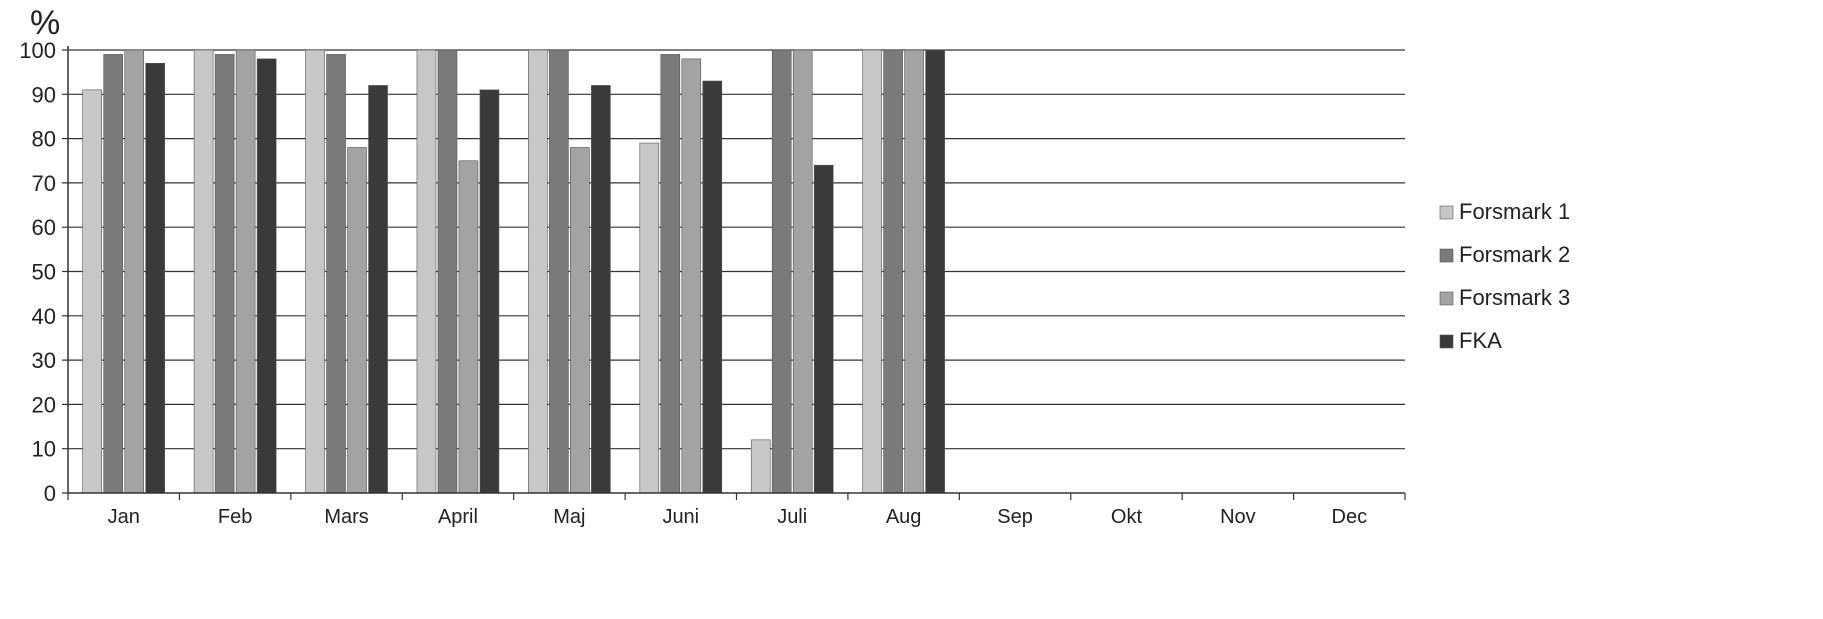 Image resolution: width=1823 pixels, height=619 pixels. I want to click on bar-forsmark-2-aug, so click(893, 271).